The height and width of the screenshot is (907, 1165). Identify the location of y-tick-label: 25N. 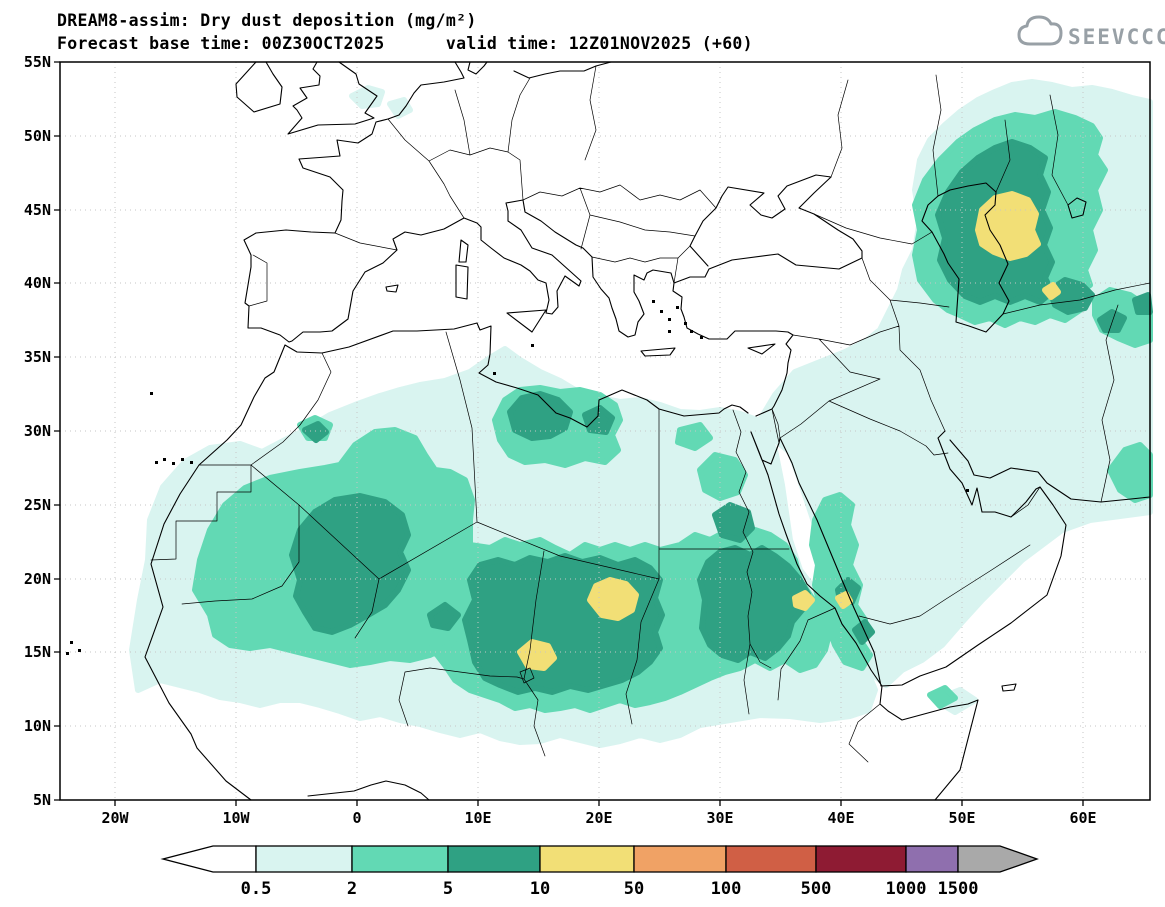
(37, 505).